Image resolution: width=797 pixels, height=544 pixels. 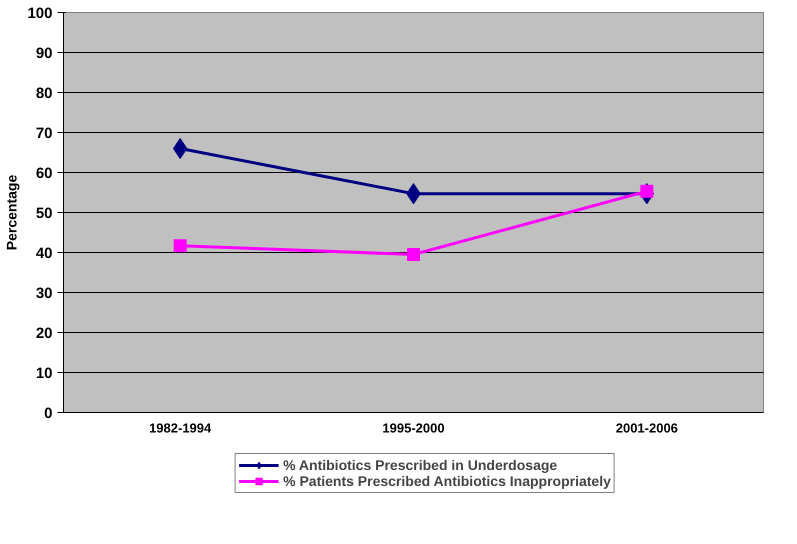 I want to click on x-tick-label: 2001-2006, so click(x=647, y=428).